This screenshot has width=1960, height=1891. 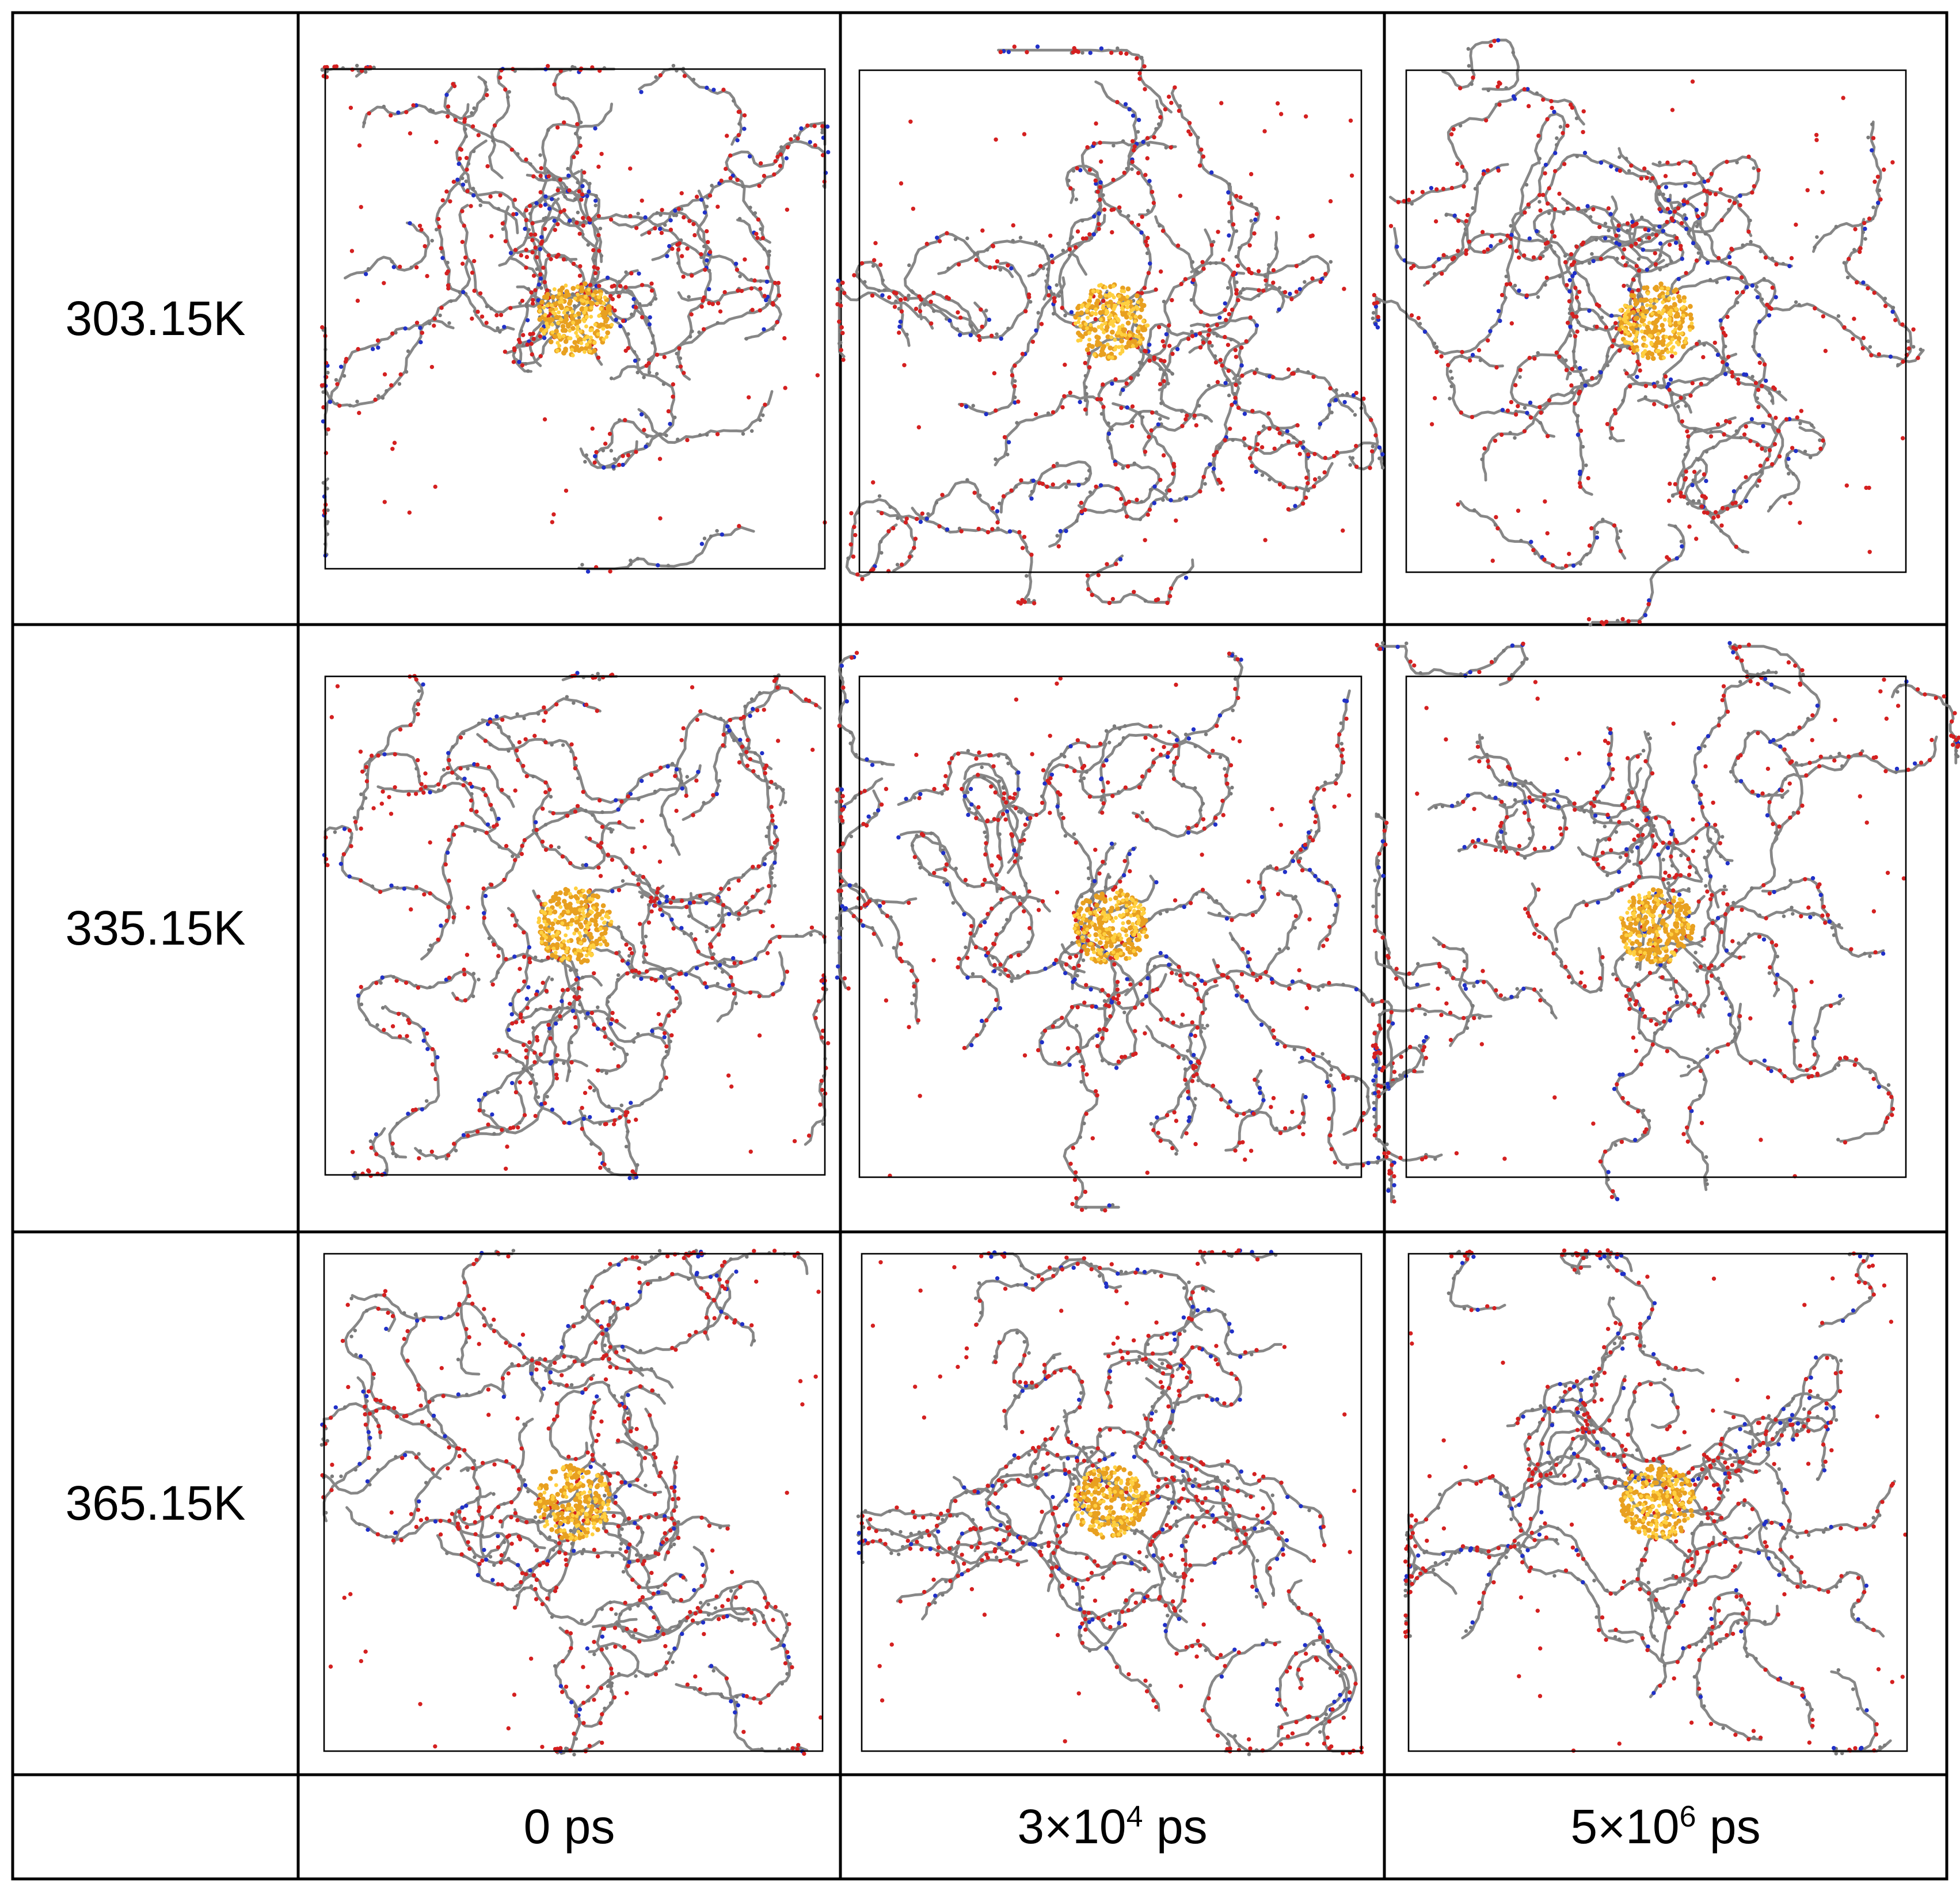 I want to click on snapshot-365K-3e4ps, so click(x=1110, y=1502).